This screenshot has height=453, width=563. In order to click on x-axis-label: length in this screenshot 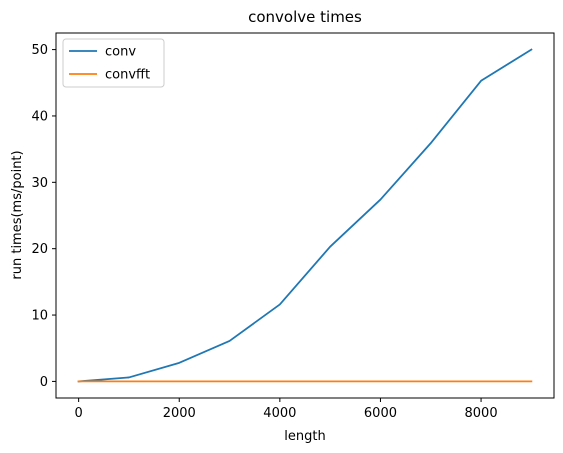, I will do `click(304, 436)`.